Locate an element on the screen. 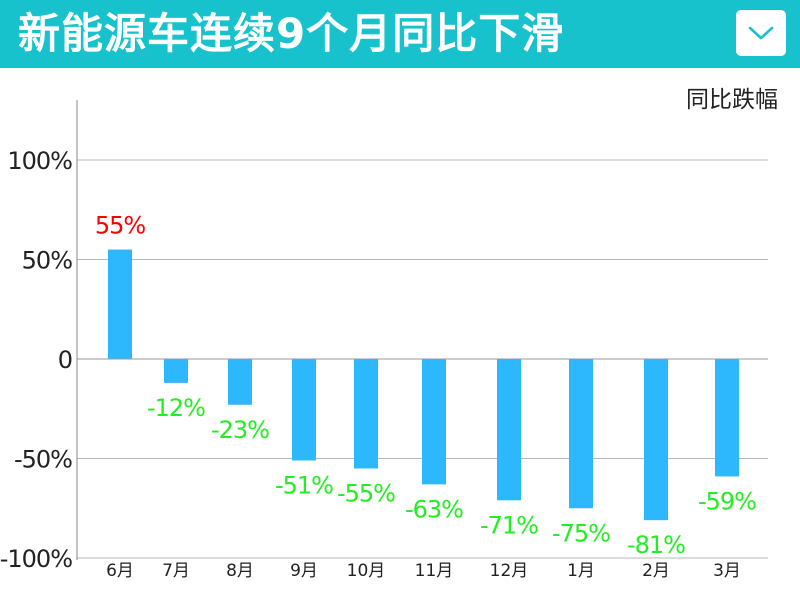 This screenshot has width=800, height=600. value-label: -59% is located at coordinates (727, 501).